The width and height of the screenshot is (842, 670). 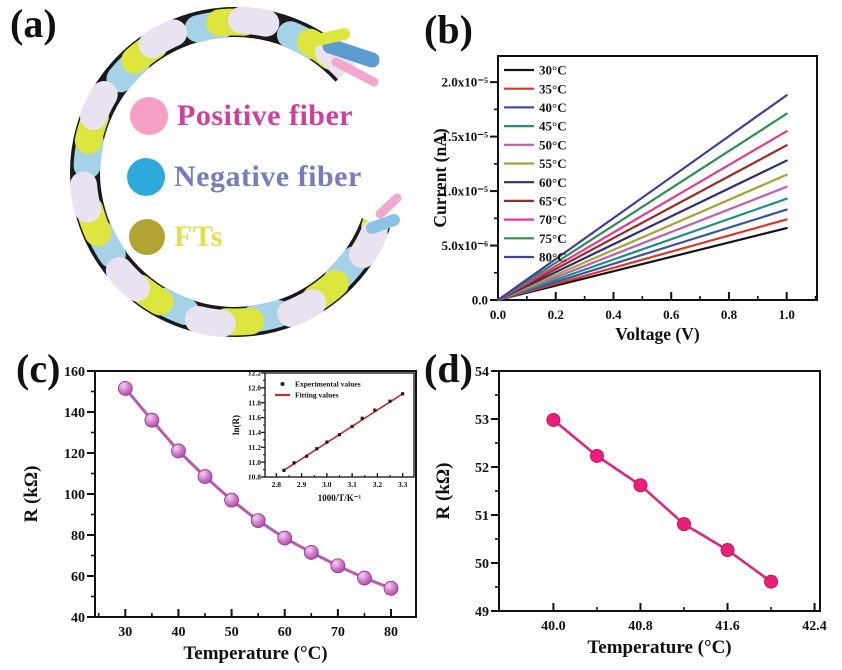 I want to click on svg-text: 40°C, so click(x=553, y=107).